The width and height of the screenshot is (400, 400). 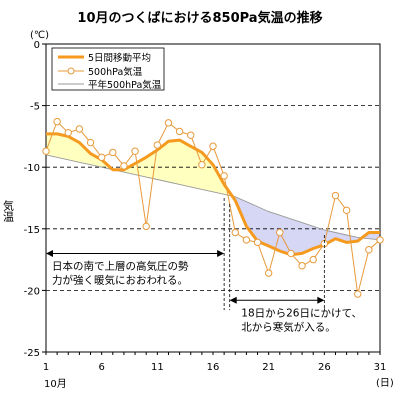 What do you see at coordinates (71, 71) in the screenshot?
I see `legend-marker-500hpa` at bounding box center [71, 71].